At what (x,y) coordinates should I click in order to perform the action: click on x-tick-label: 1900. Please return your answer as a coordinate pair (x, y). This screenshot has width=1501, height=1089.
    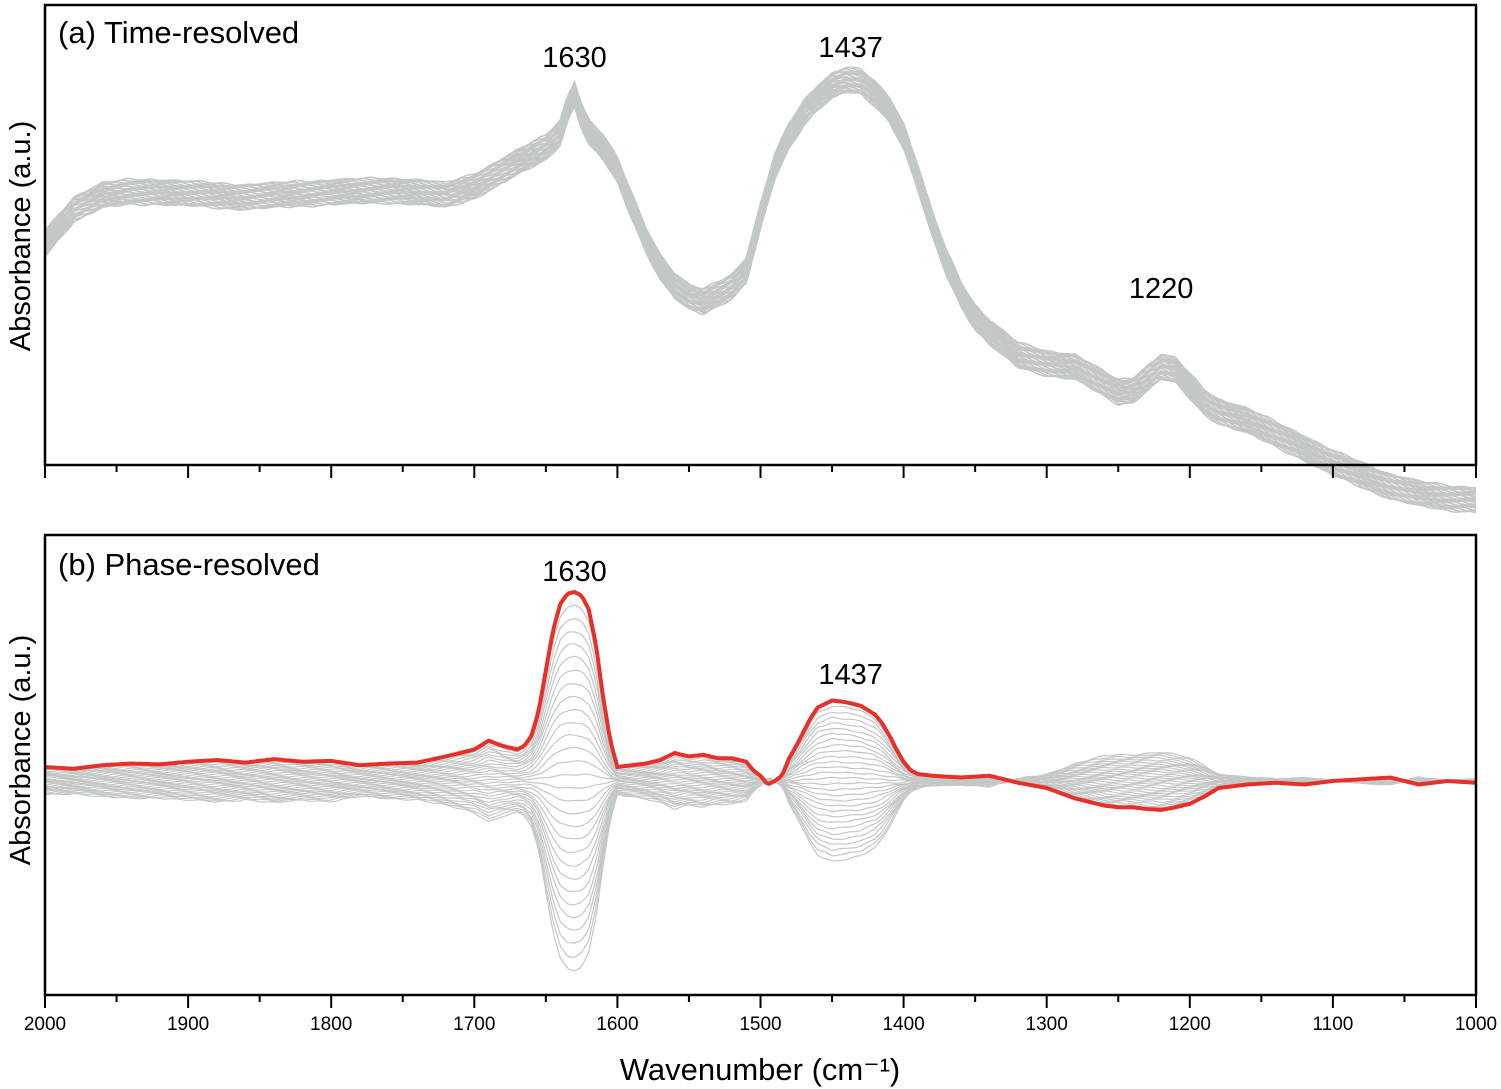
    Looking at the image, I should click on (188, 1024).